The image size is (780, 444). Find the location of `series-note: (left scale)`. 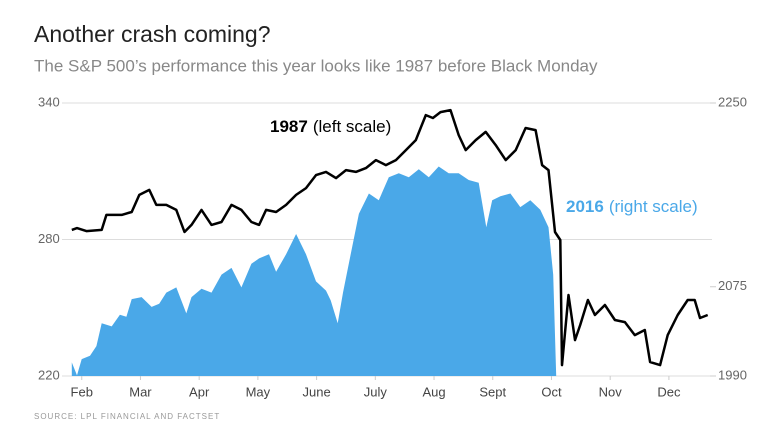

series-note: (left scale) is located at coordinates (352, 126).